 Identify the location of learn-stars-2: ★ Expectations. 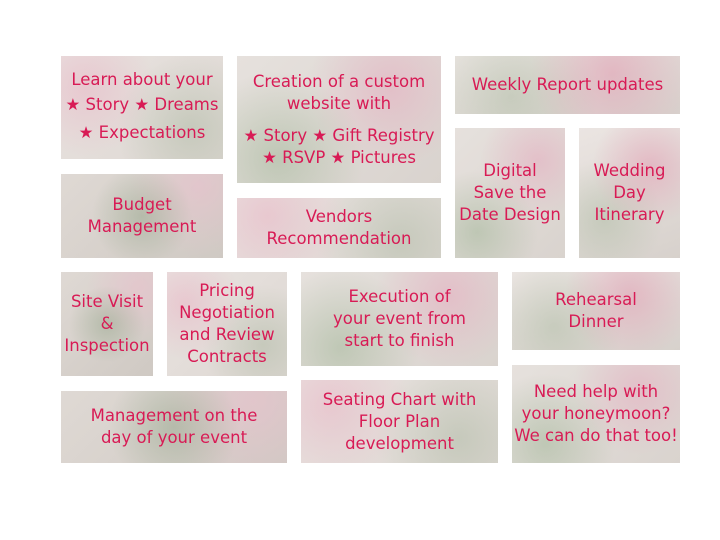
(142, 132).